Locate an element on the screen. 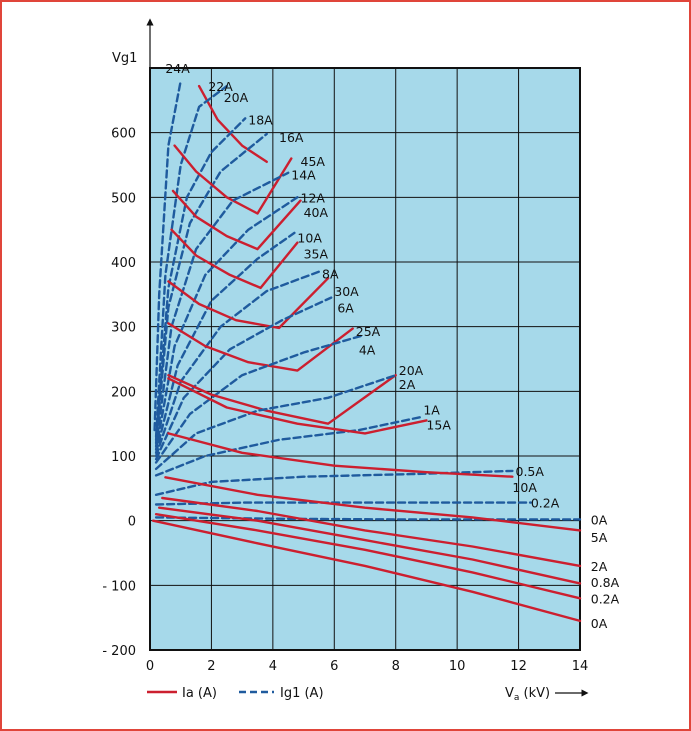 This screenshot has height=731, width=691. ia-curve-5A is located at coordinates (373, 504).